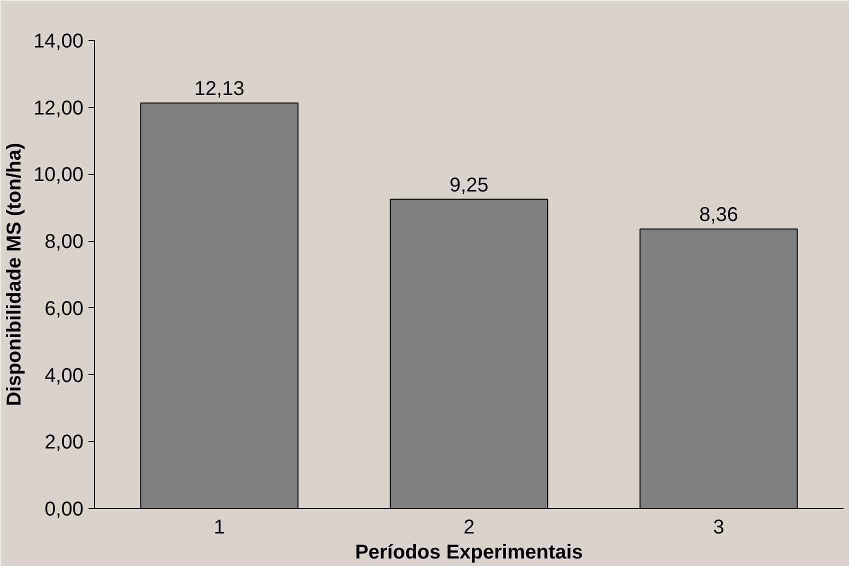  I want to click on x-tick-label: 2, so click(469, 527).